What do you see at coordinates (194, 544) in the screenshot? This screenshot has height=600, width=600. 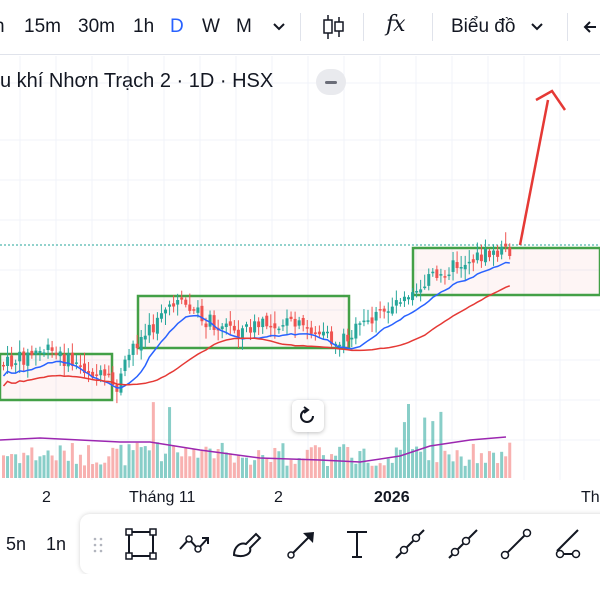 I see `path-tool-icon` at bounding box center [194, 544].